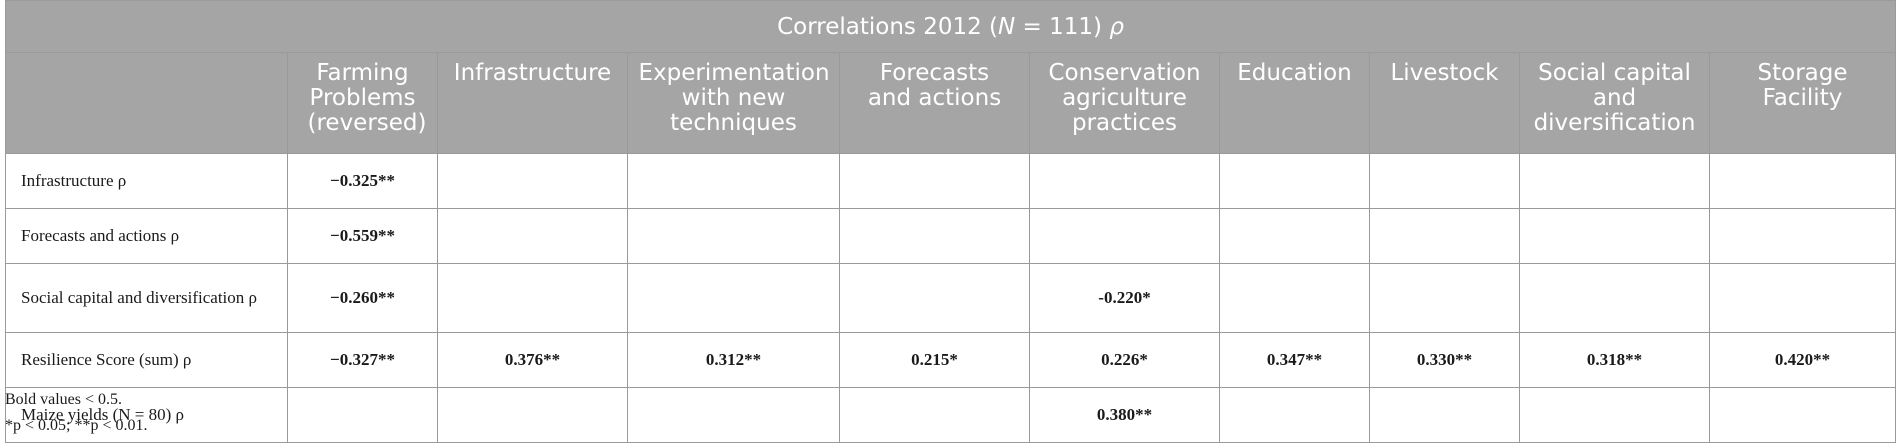 The width and height of the screenshot is (1900, 443). Describe the element at coordinates (1802, 360) in the screenshot. I see `table-cell: 0.420**` at that location.